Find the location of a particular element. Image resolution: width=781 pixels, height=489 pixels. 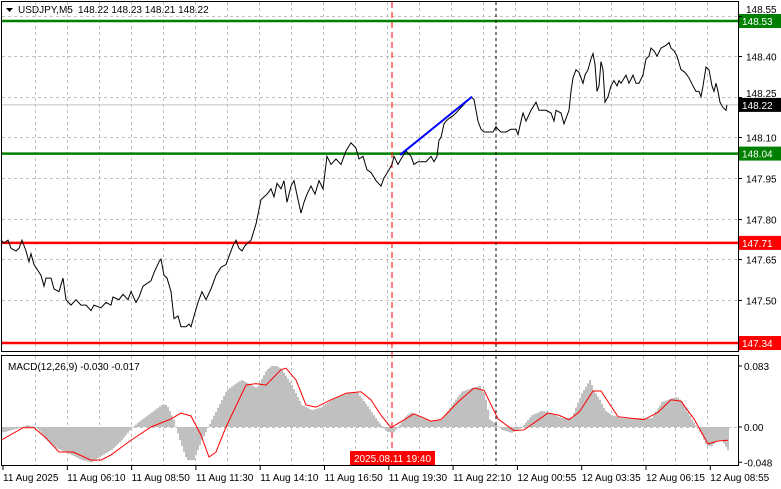

y-tick-label: 148.40 is located at coordinates (761, 58).